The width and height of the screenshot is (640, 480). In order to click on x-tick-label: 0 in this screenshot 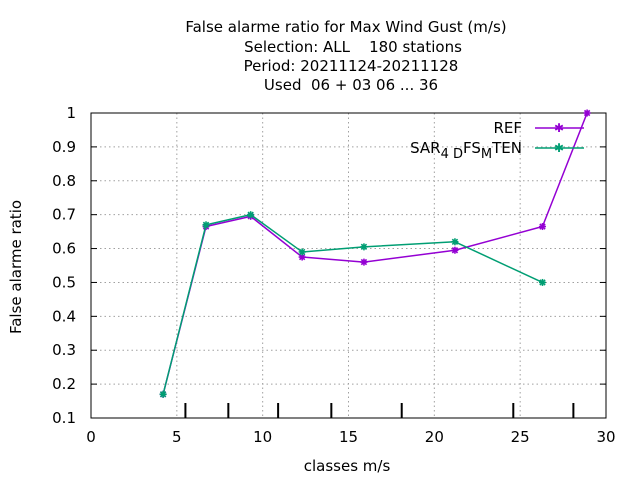, I will do `click(91, 437)`.